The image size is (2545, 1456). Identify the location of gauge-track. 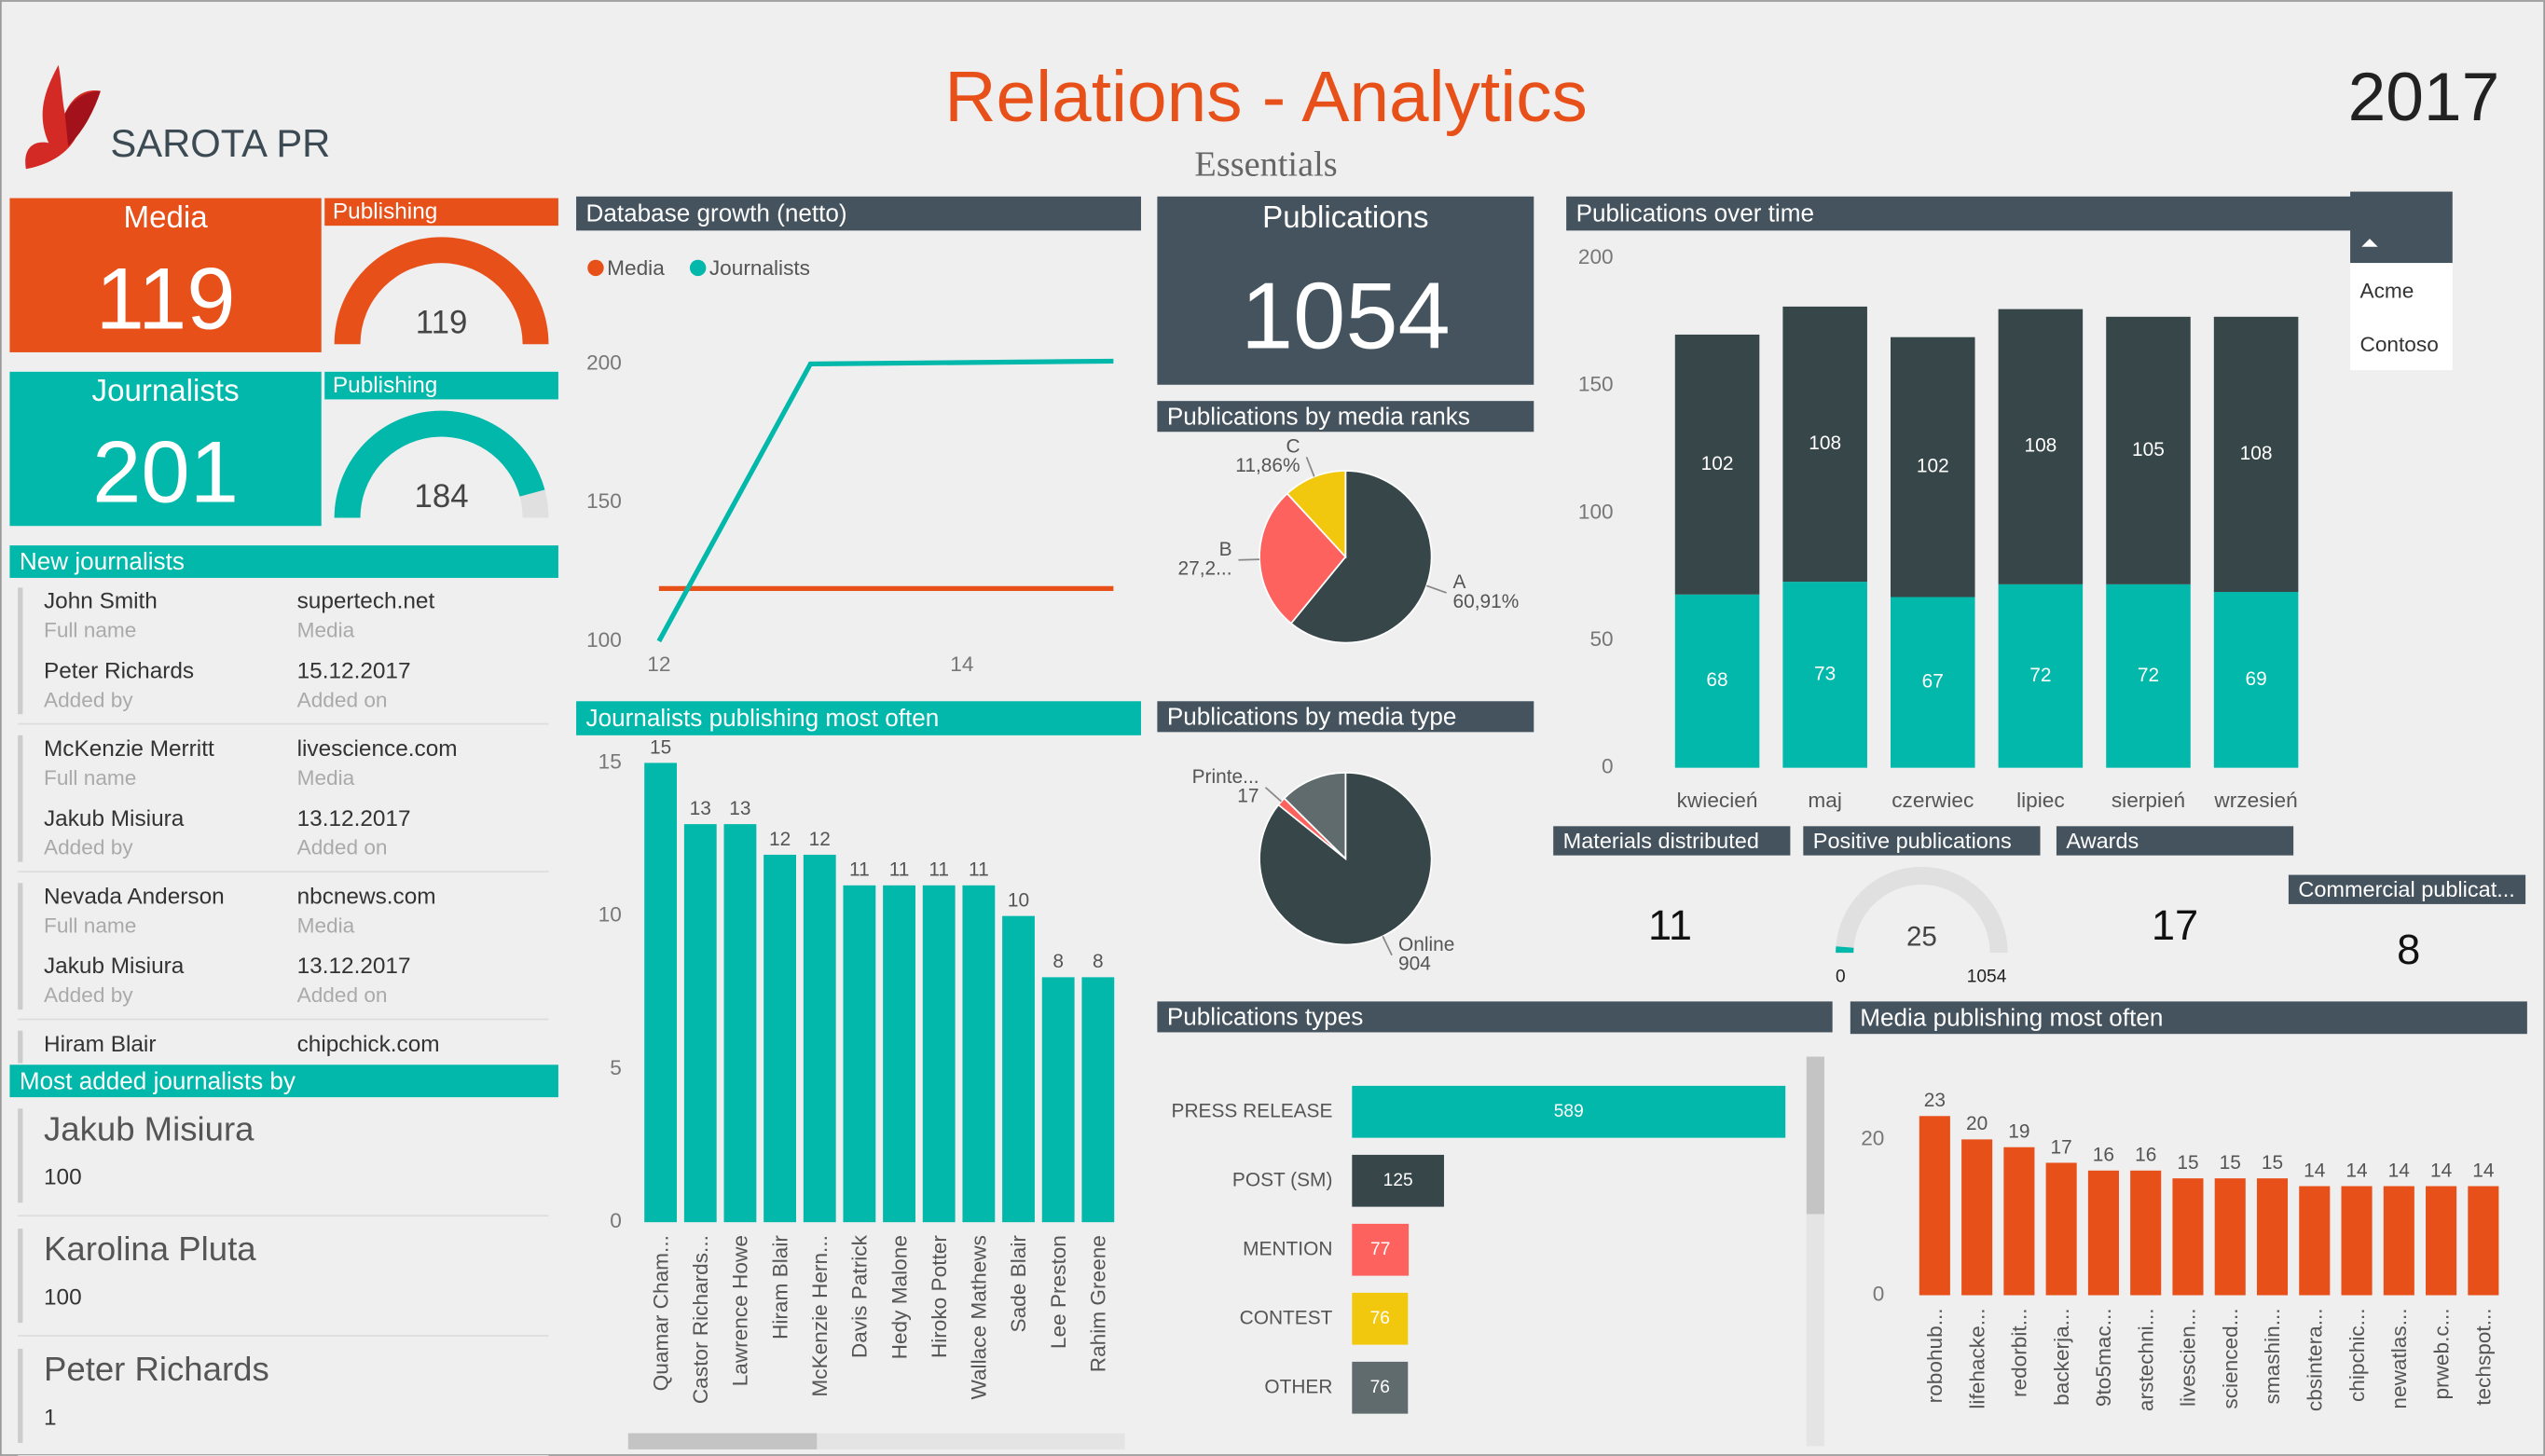
(1922, 910).